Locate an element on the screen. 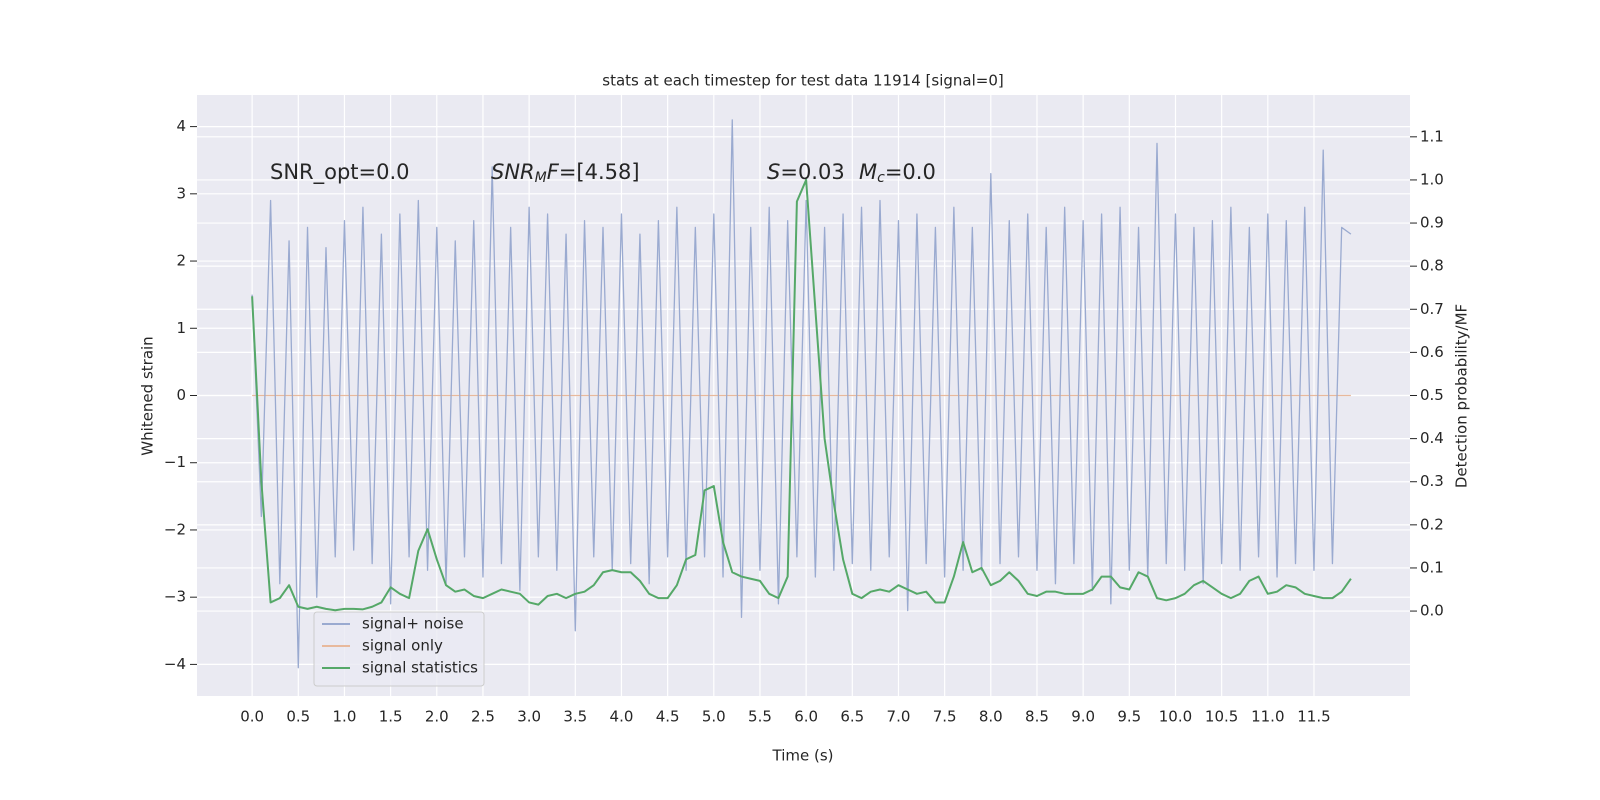  x-tick-label: 8.5 is located at coordinates (1037, 717).